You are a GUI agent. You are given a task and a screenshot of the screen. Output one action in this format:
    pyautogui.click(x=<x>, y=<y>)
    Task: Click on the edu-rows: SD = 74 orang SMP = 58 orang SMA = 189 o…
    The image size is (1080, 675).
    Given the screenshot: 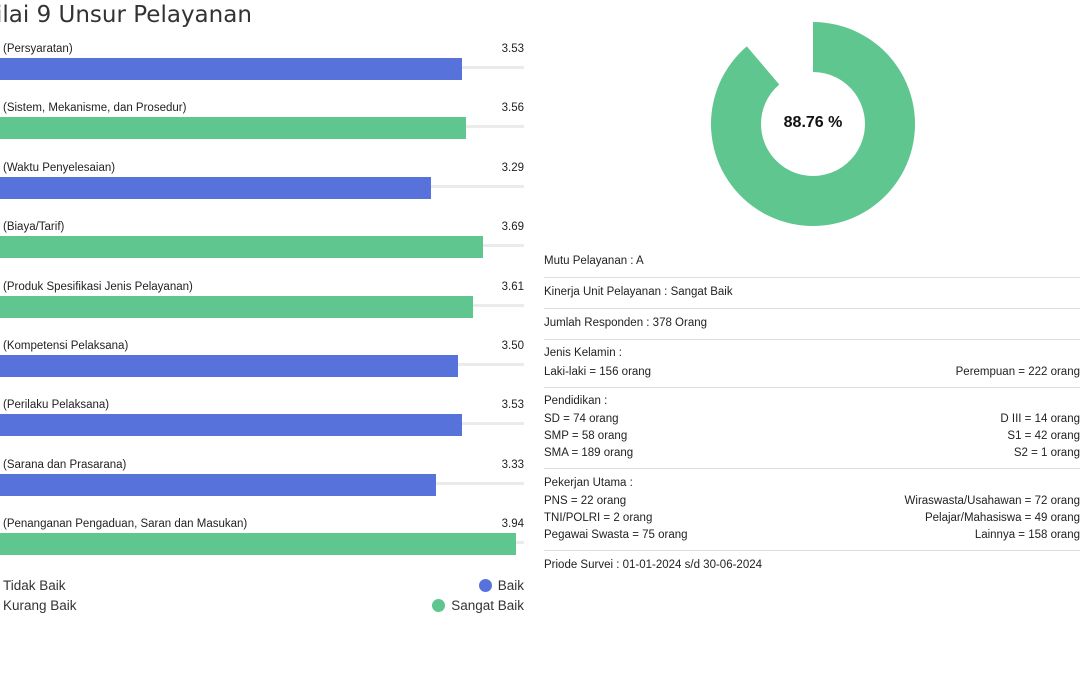 What is the action you would take?
    pyautogui.click(x=812, y=436)
    